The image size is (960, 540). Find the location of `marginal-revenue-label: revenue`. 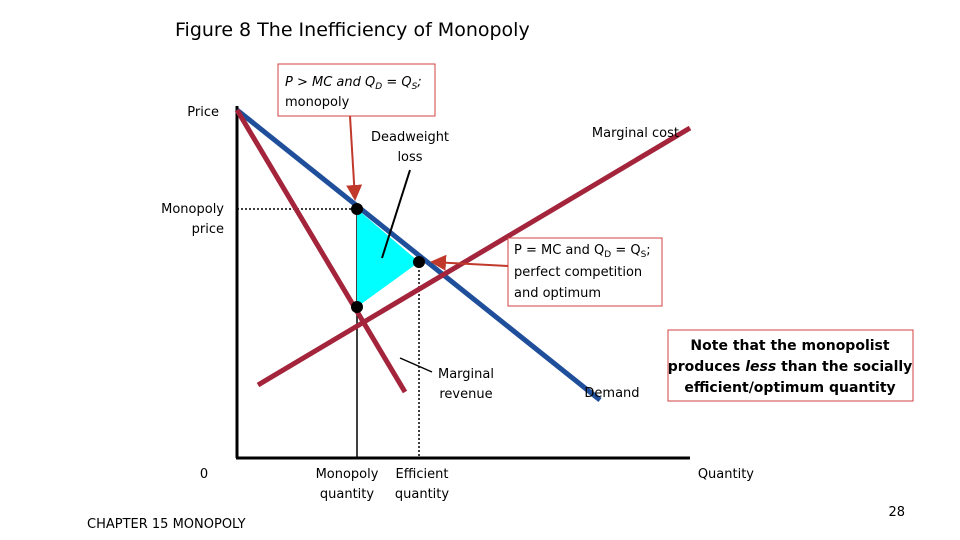

marginal-revenue-label: revenue is located at coordinates (465, 394).